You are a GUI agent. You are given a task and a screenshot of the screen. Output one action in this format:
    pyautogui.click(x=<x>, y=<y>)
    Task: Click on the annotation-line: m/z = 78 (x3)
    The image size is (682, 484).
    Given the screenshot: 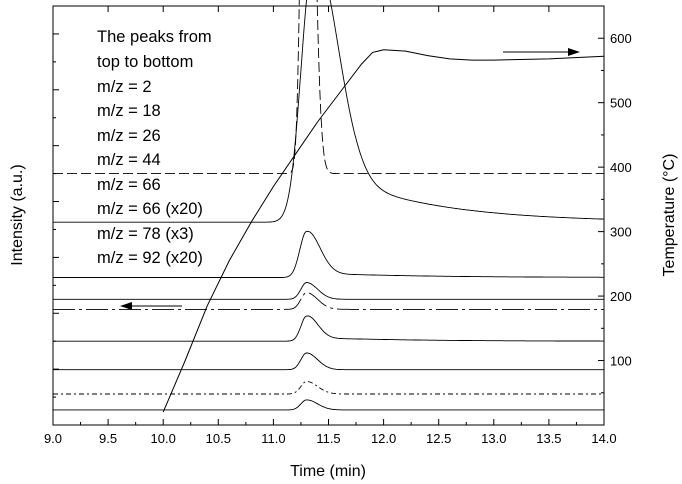 What is the action you would take?
    pyautogui.click(x=145, y=234)
    